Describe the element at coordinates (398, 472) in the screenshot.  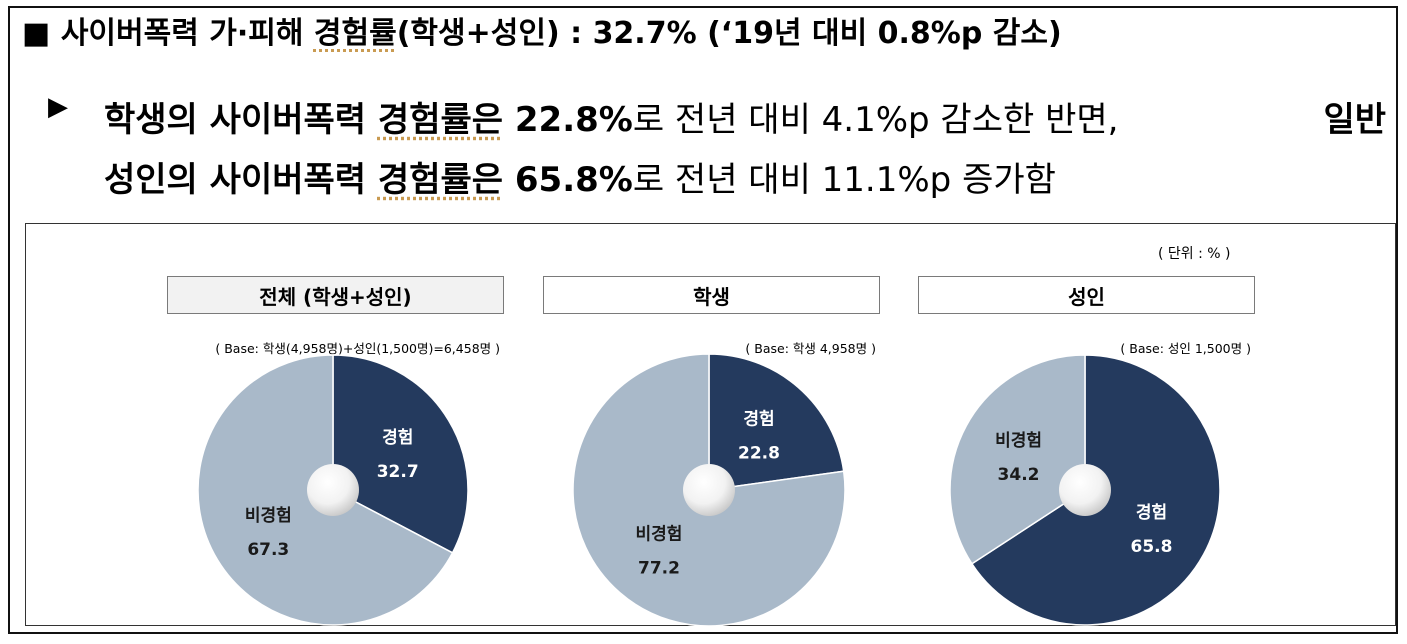
I see `pie-value-total-experienced: 32.7` at that location.